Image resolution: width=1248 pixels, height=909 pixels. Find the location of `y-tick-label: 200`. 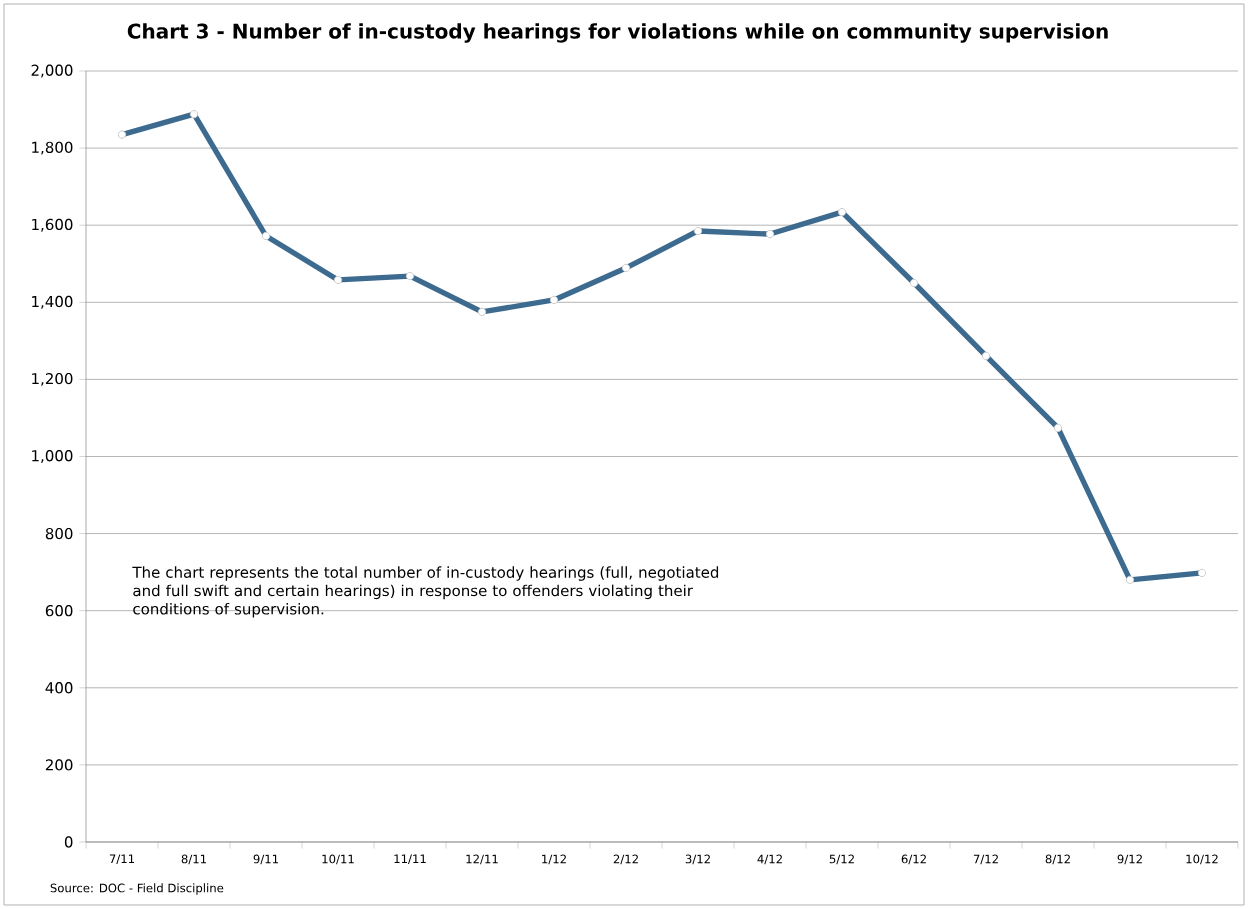

y-tick-label: 200 is located at coordinates (59, 765).